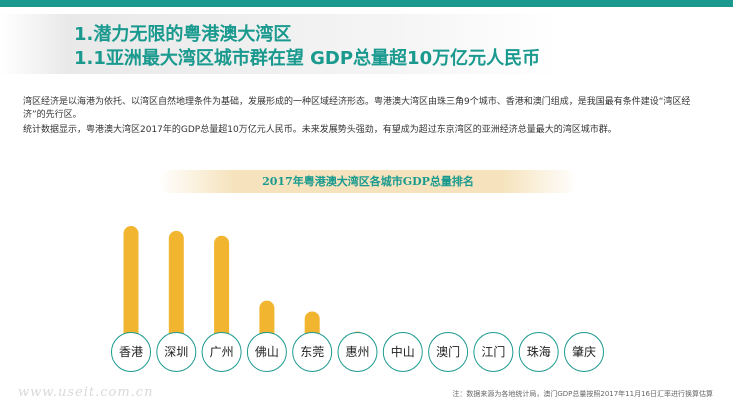 Image resolution: width=733 pixels, height=411 pixels. I want to click on chart-title-banner, so click(368, 181).